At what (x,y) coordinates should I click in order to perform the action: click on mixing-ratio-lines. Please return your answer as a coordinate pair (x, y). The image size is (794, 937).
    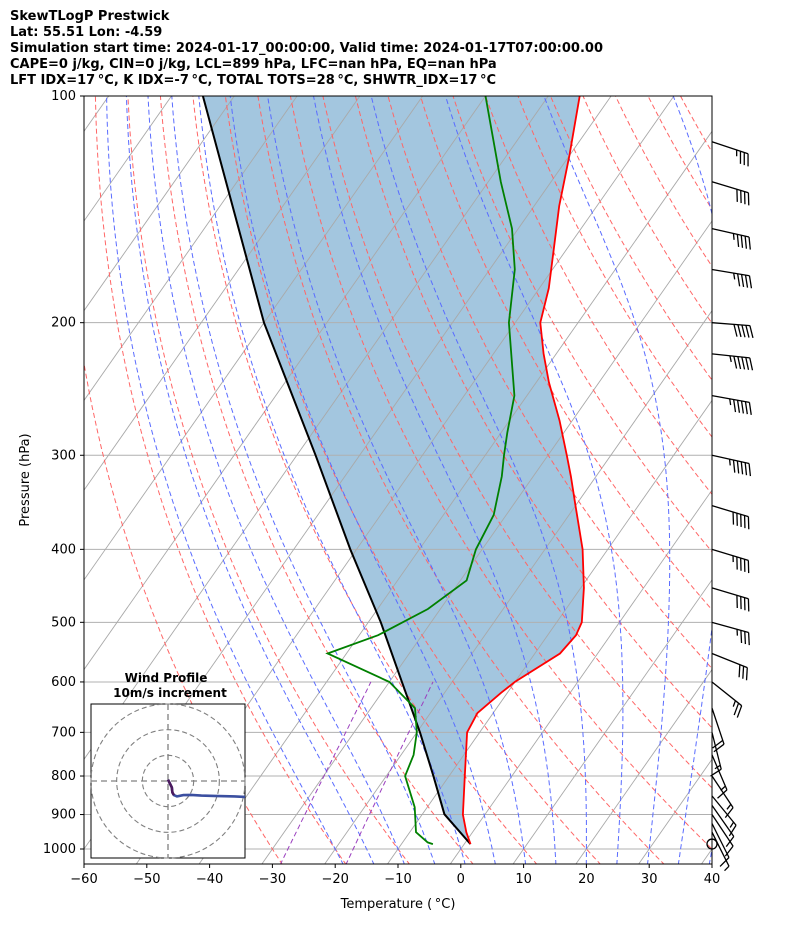
    Looking at the image, I should click on (357, 772).